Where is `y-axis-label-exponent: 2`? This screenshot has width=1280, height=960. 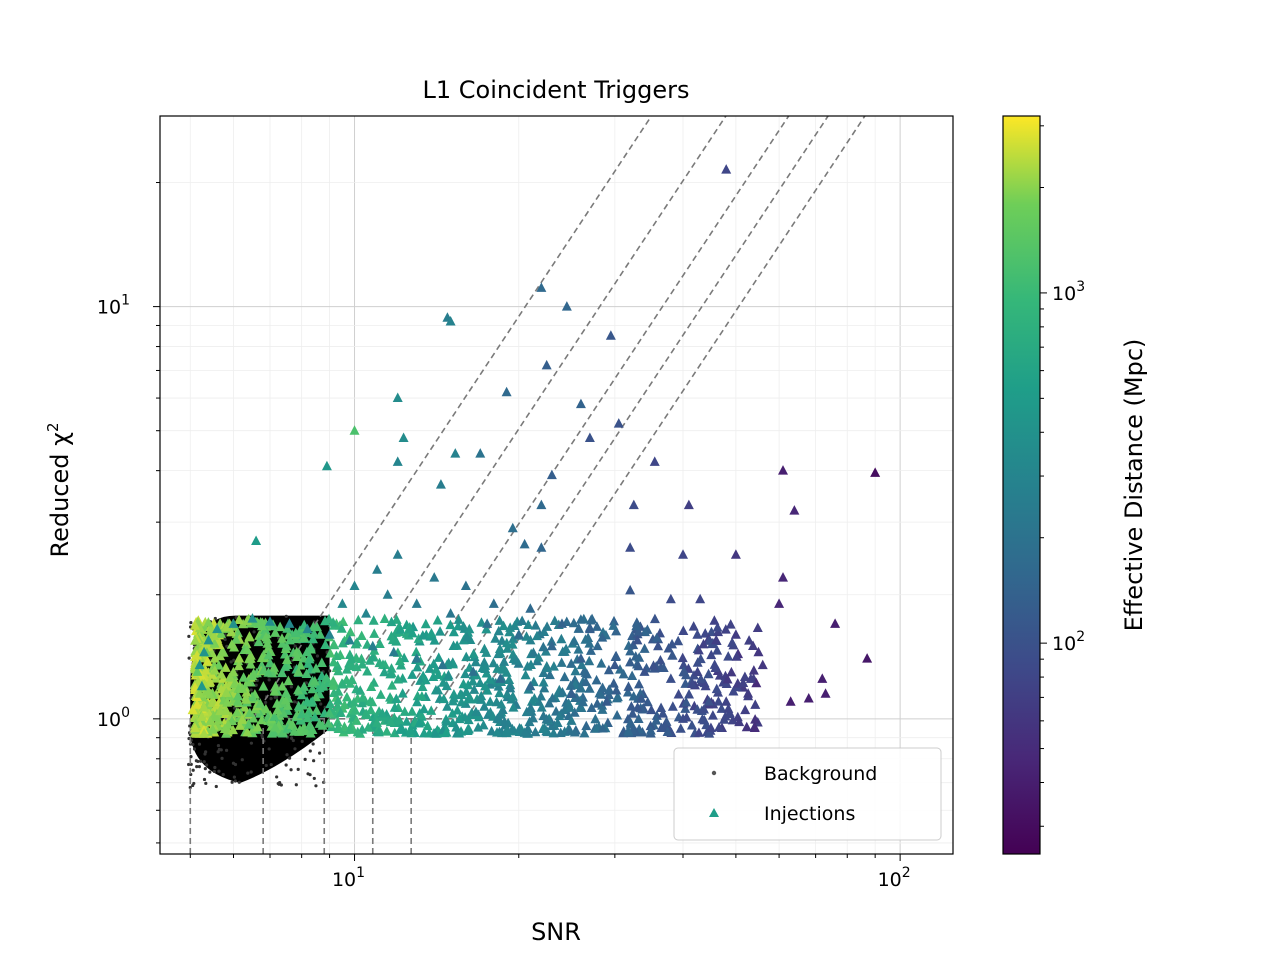
y-axis-label-exponent: 2 is located at coordinates (53, 427).